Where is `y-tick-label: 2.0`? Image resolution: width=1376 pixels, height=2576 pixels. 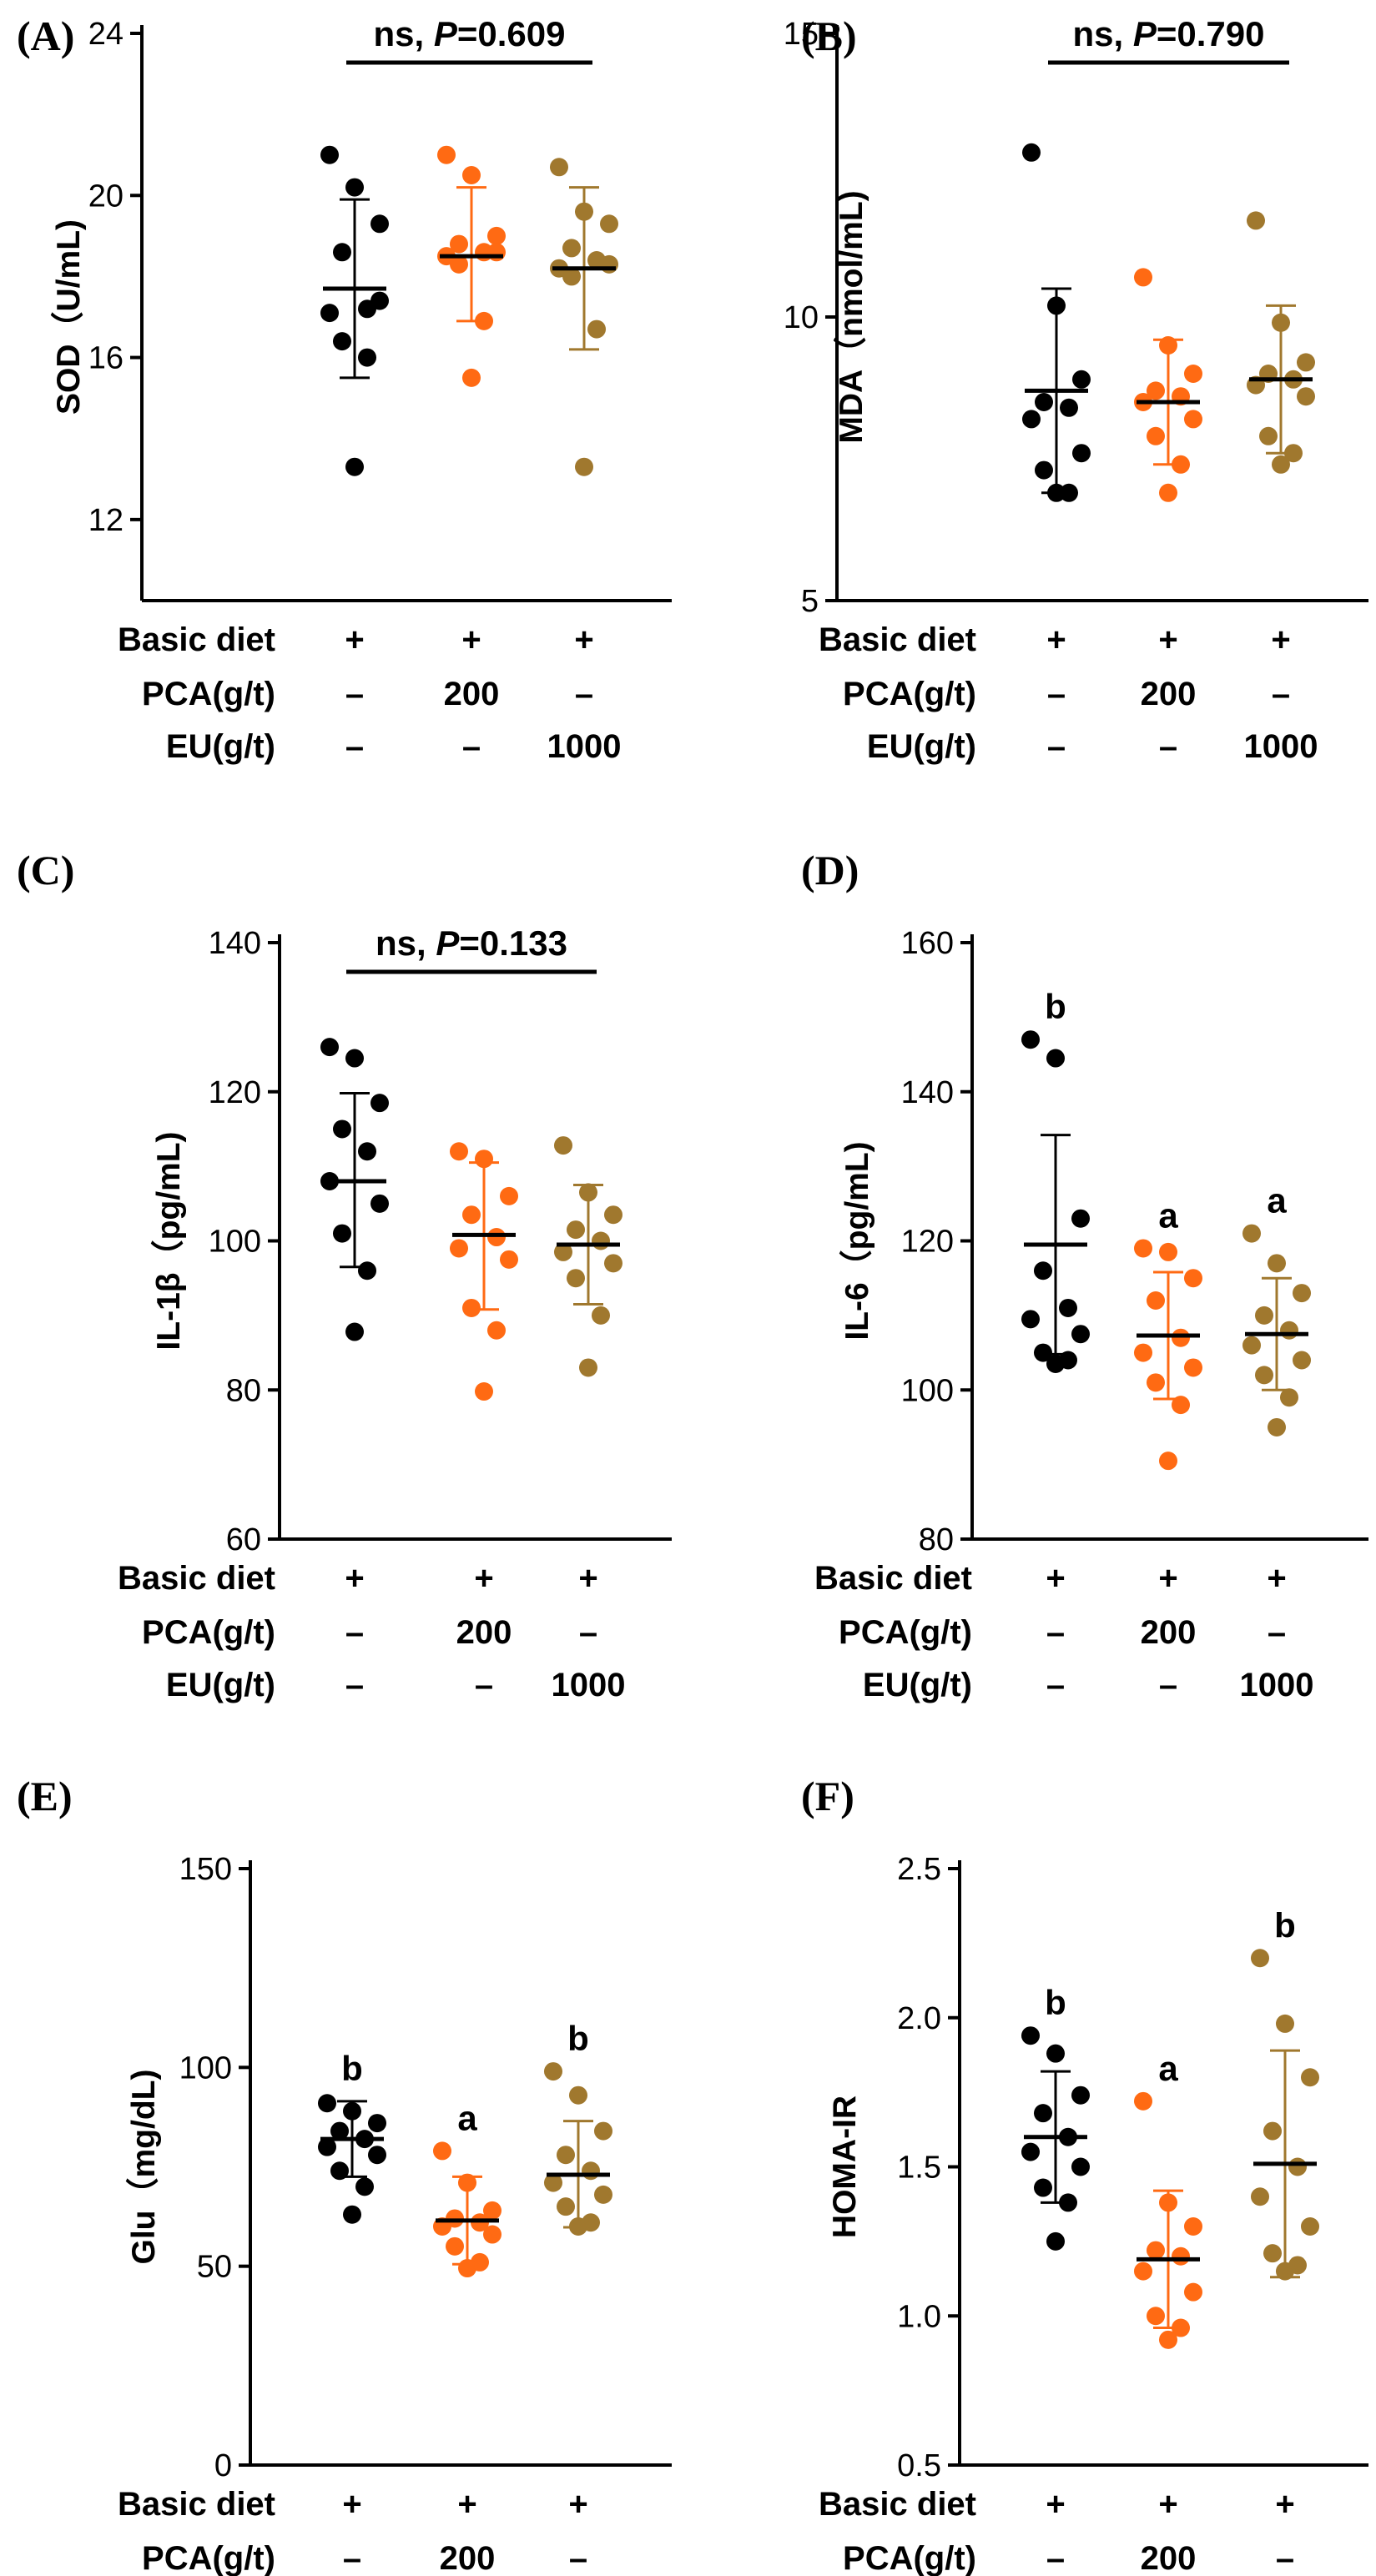
y-tick-label: 2.0 is located at coordinates (919, 2018).